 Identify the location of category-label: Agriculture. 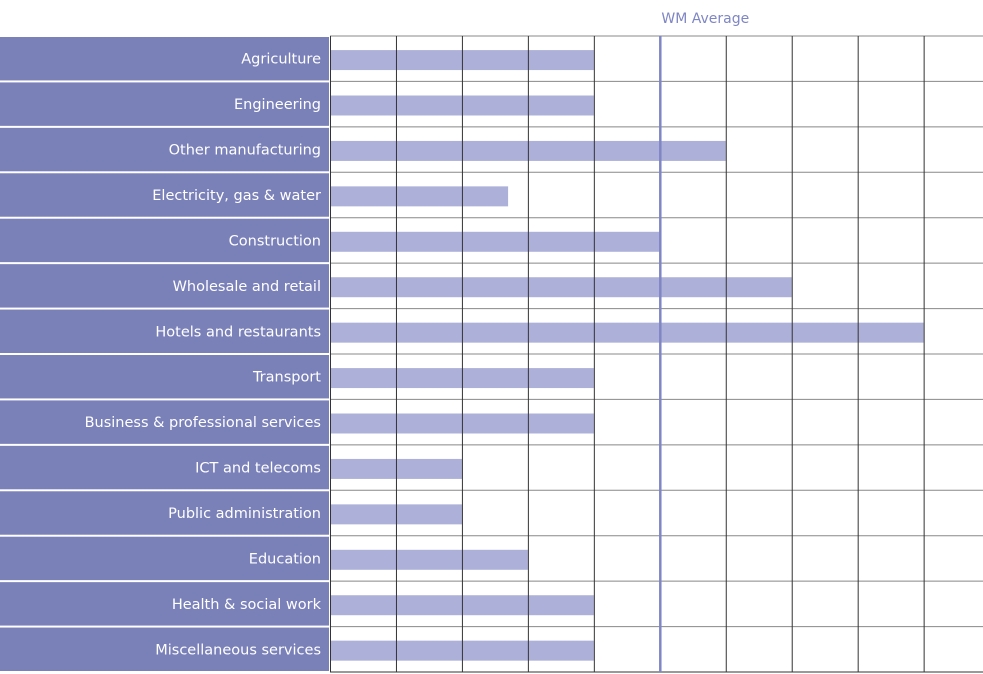
(281, 60).